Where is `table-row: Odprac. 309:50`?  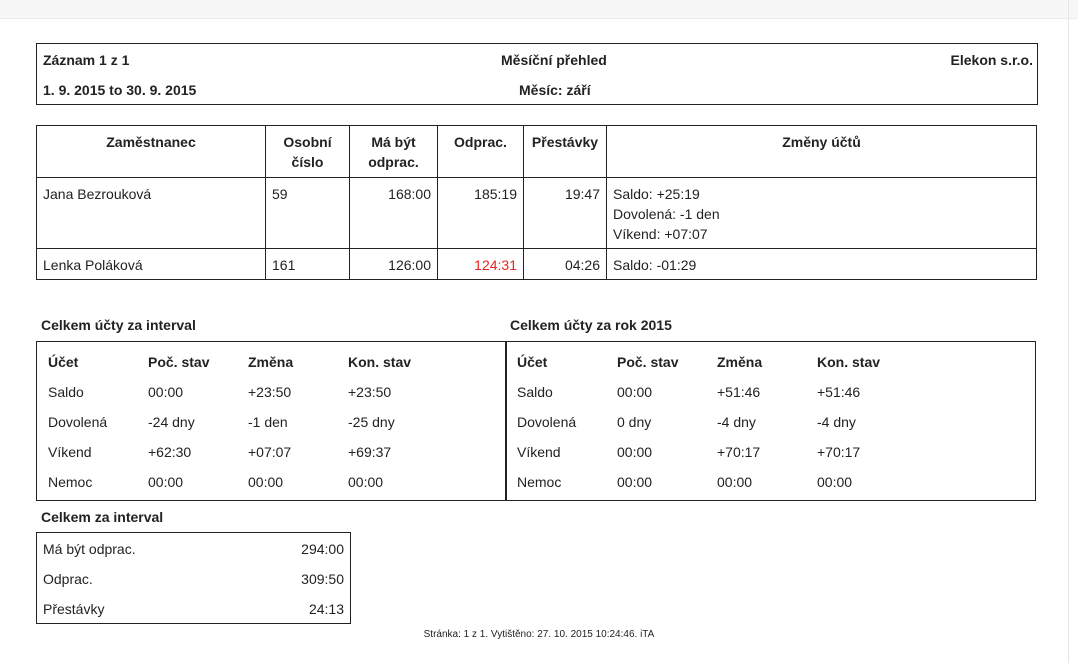
table-row: Odprac. 309:50 is located at coordinates (193, 579).